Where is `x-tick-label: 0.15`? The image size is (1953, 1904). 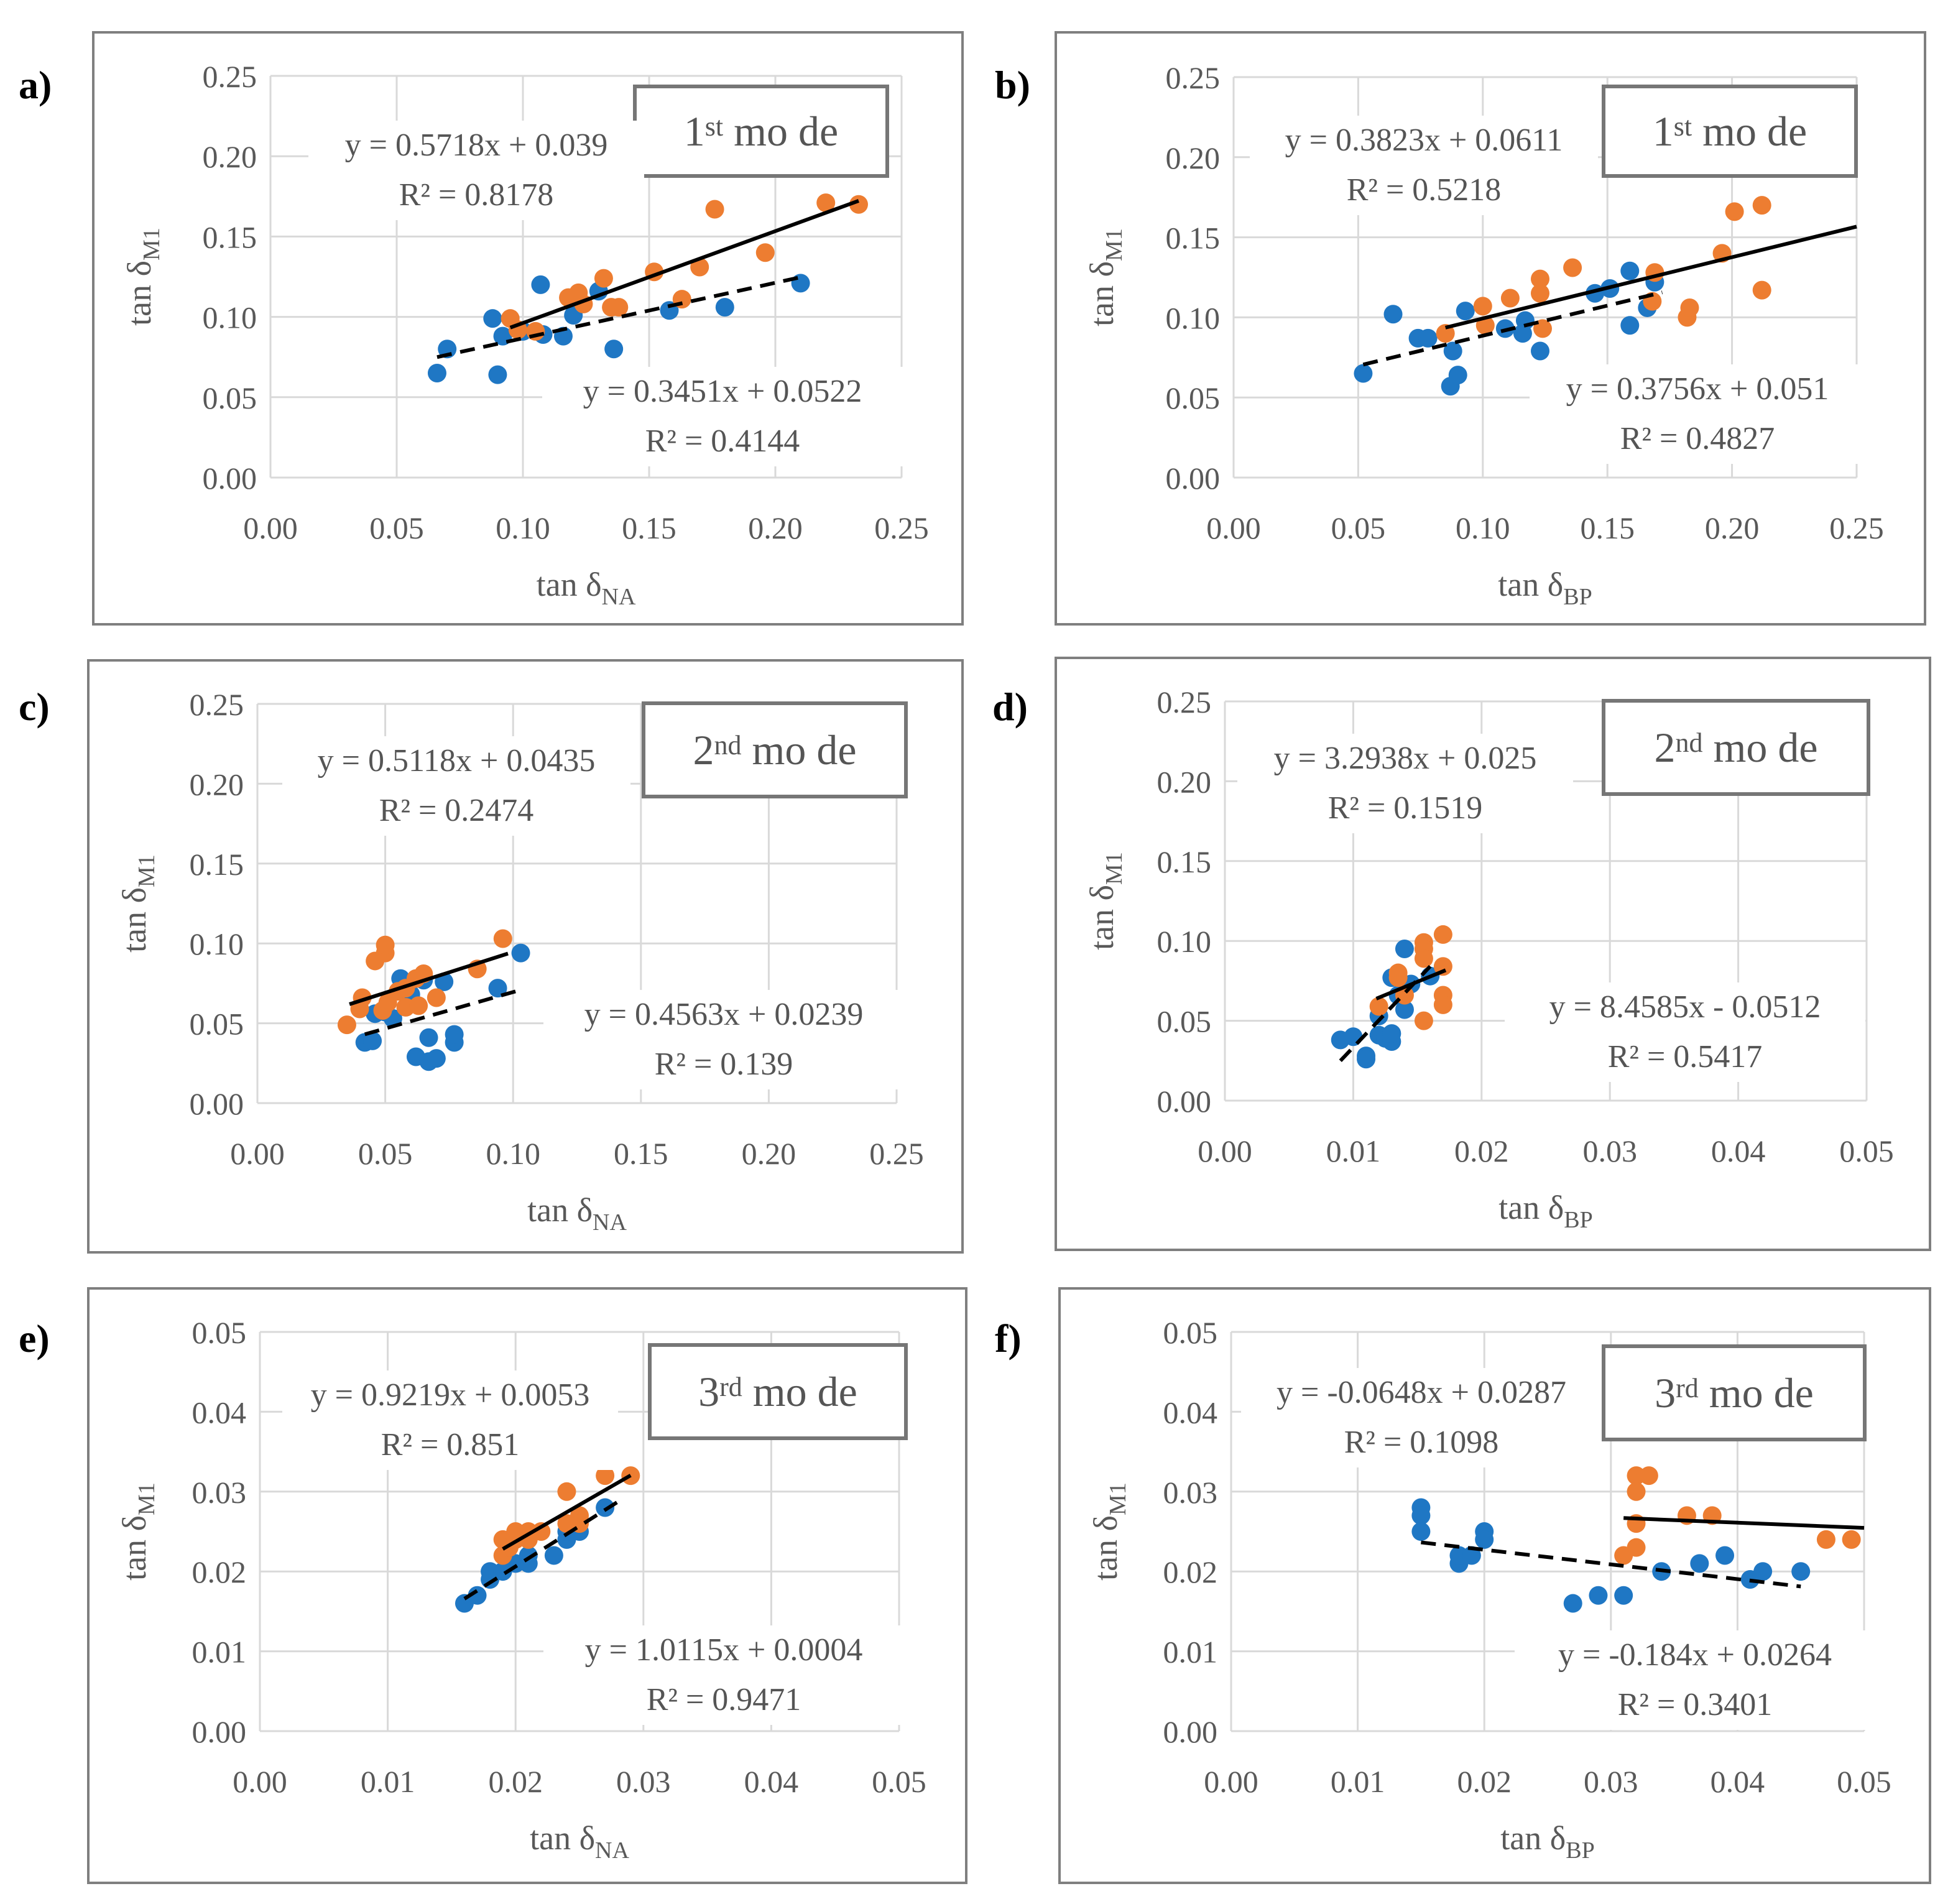 x-tick-label: 0.15 is located at coordinates (641, 1153).